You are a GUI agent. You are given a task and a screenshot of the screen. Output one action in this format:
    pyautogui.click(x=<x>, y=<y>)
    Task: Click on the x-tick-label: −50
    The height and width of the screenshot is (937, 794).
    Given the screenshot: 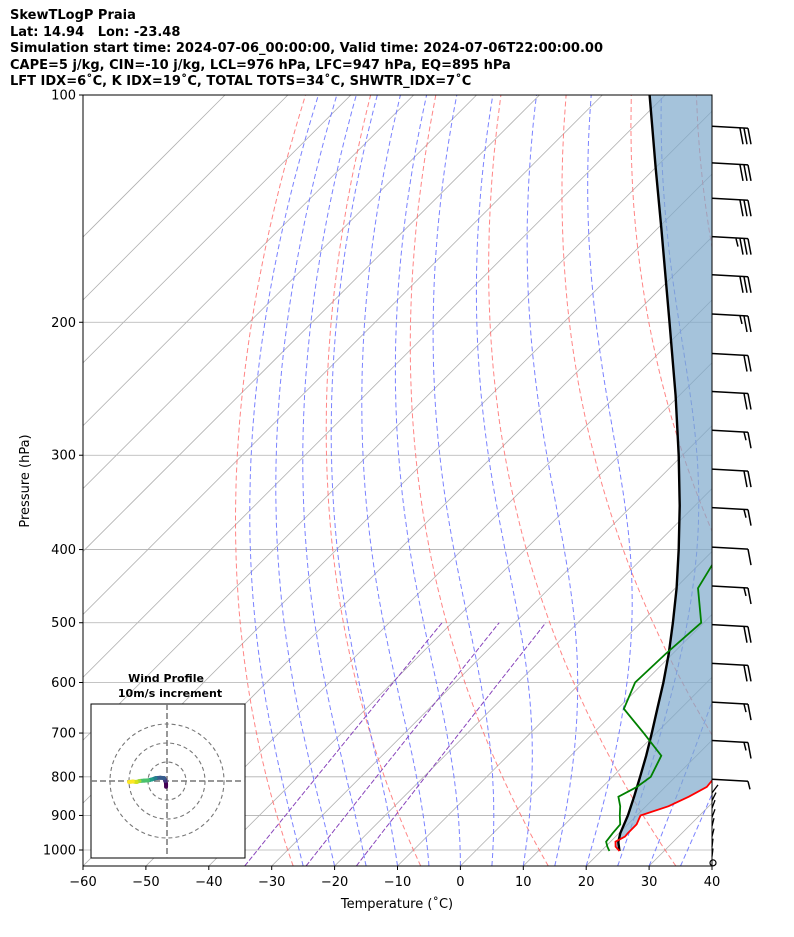 What is the action you would take?
    pyautogui.click(x=145, y=882)
    